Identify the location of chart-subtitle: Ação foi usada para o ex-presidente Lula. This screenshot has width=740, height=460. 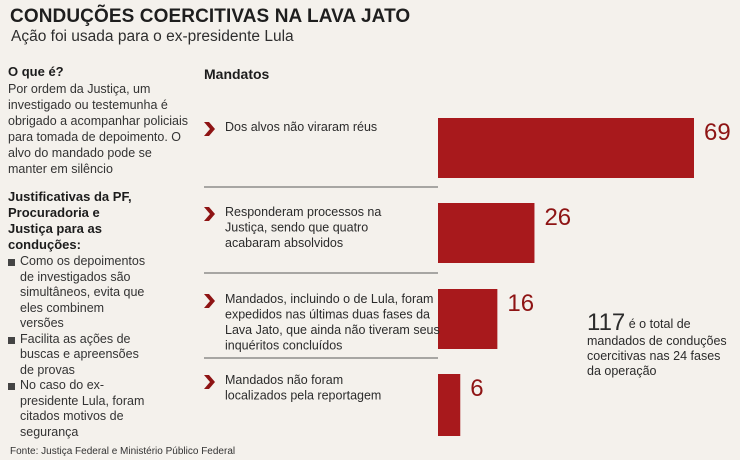
(152, 36).